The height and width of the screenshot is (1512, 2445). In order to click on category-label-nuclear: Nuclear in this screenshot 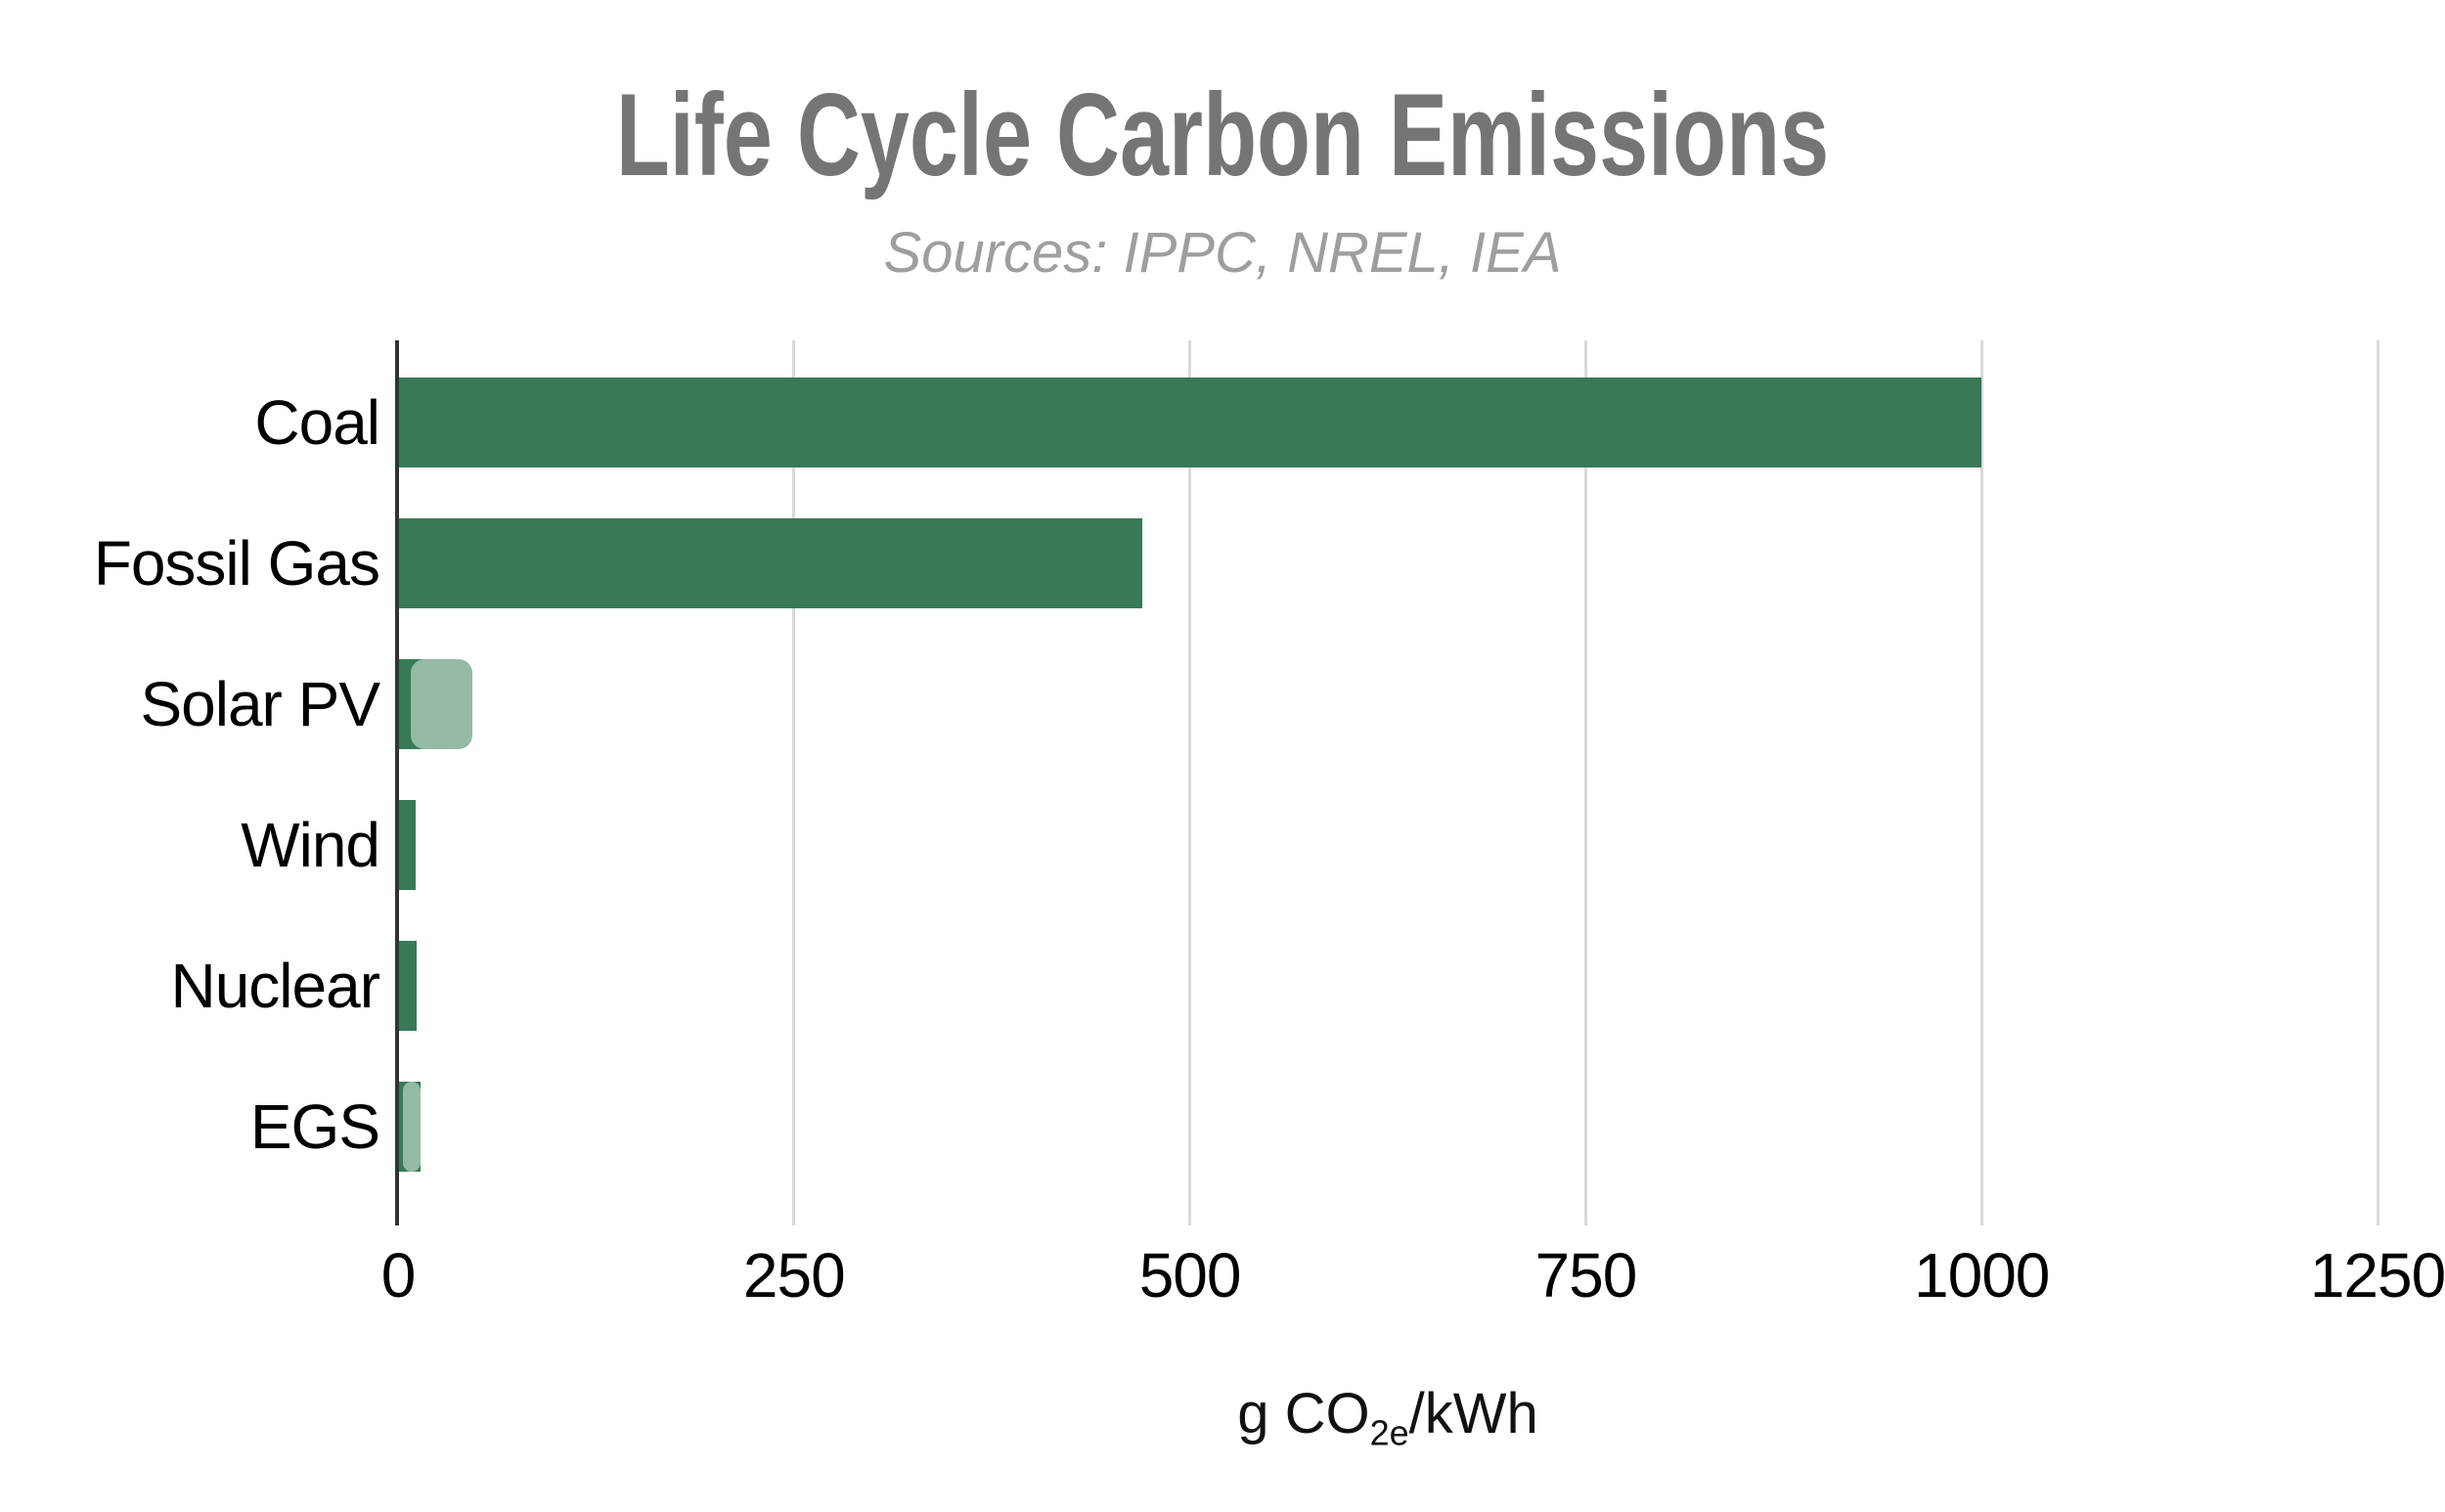, I will do `click(275, 986)`.